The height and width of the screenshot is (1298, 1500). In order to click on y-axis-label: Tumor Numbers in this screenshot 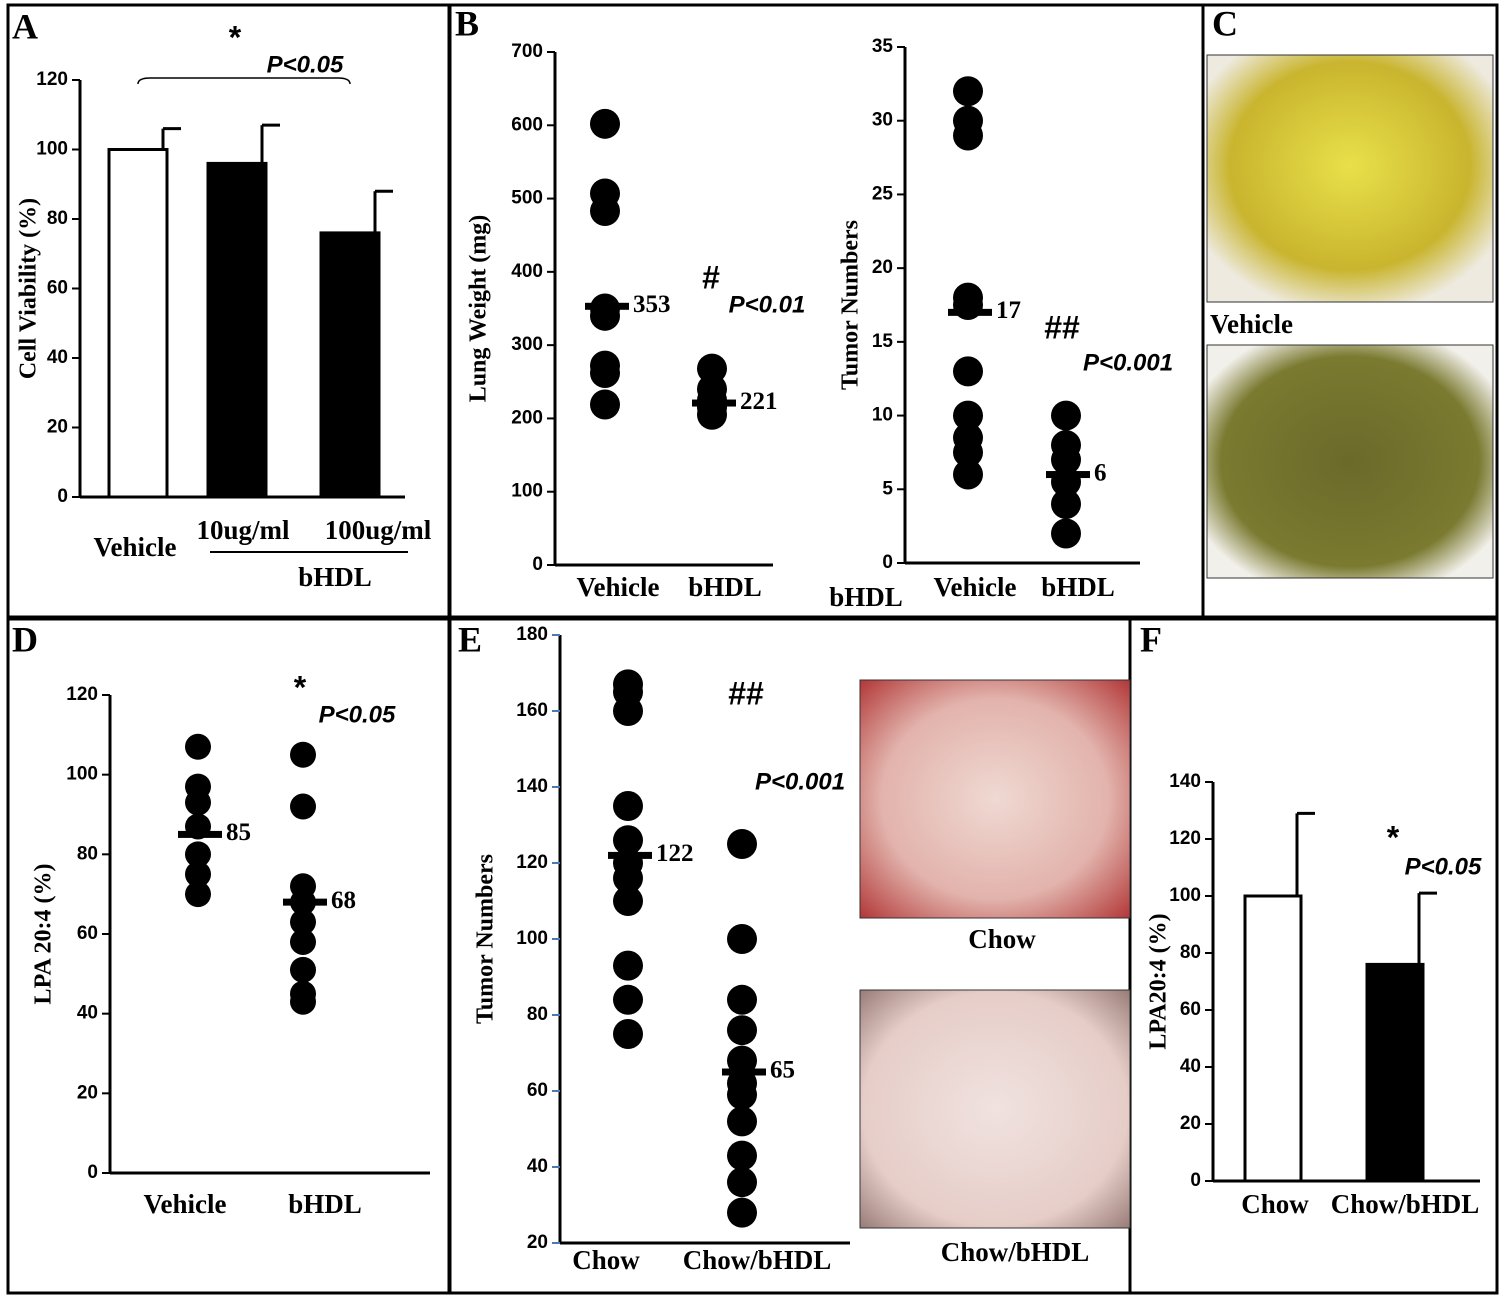, I will do `click(486, 939)`.